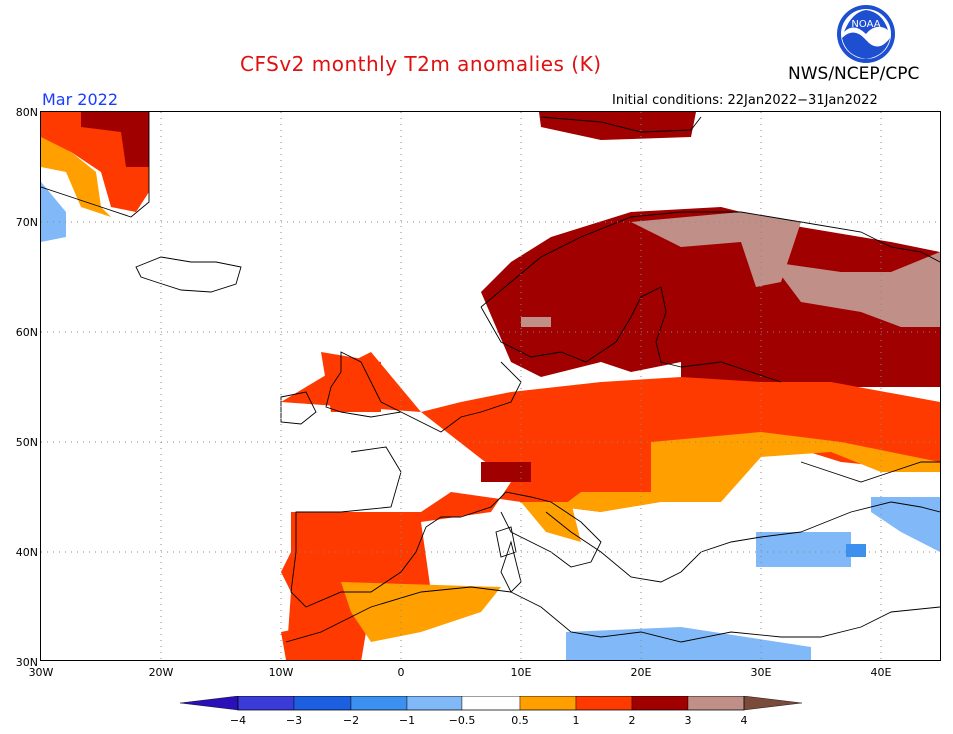 The width and height of the screenshot is (953, 734). What do you see at coordinates (576, 720) in the screenshot?
I see `colorbar-label: 1` at bounding box center [576, 720].